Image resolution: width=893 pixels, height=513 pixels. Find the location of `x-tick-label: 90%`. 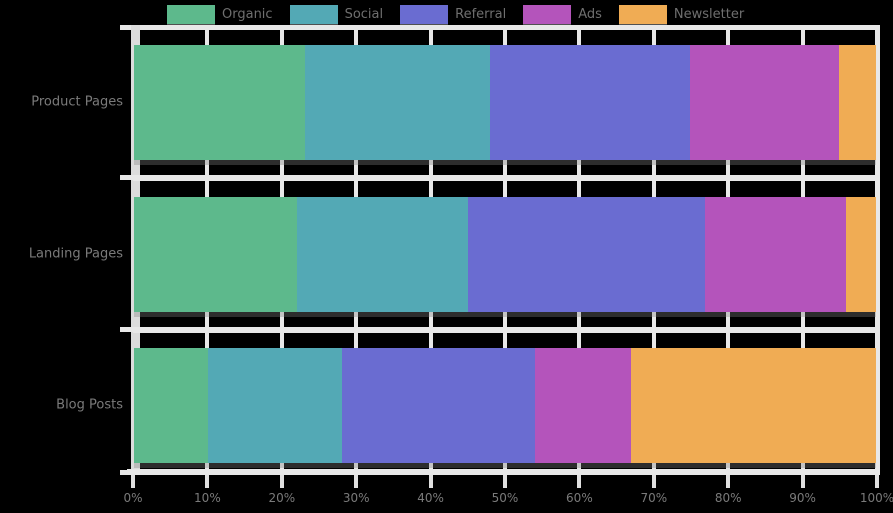

x-tick-label: 90% is located at coordinates (802, 498).